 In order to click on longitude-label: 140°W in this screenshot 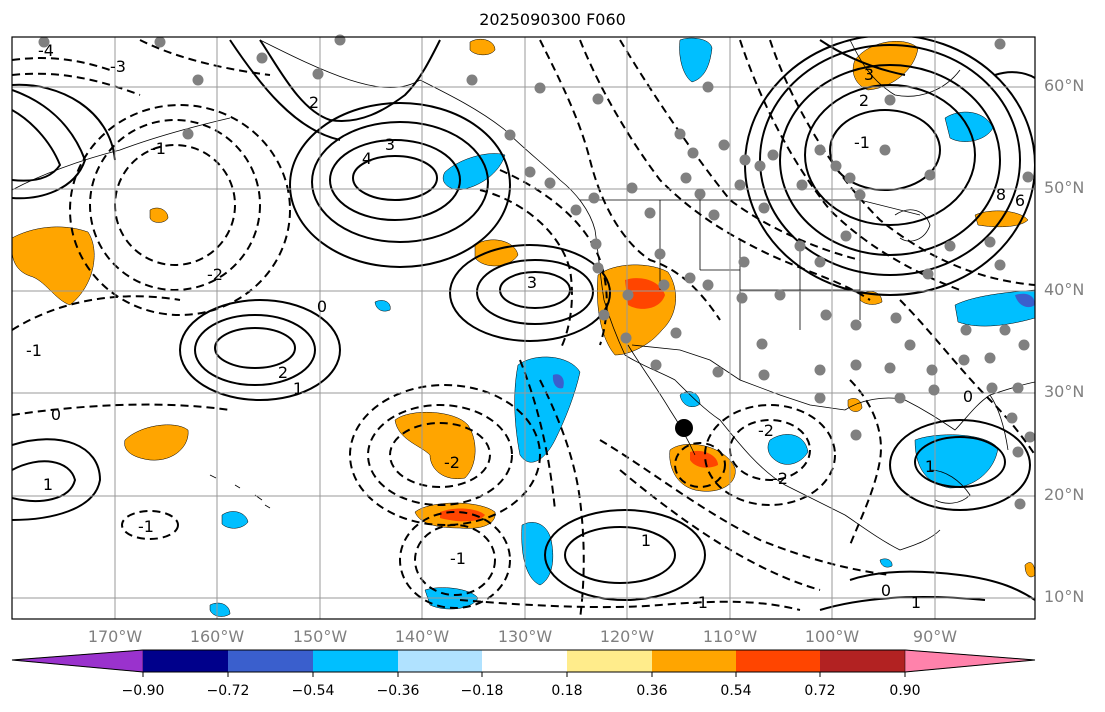, I will do `click(422, 636)`.